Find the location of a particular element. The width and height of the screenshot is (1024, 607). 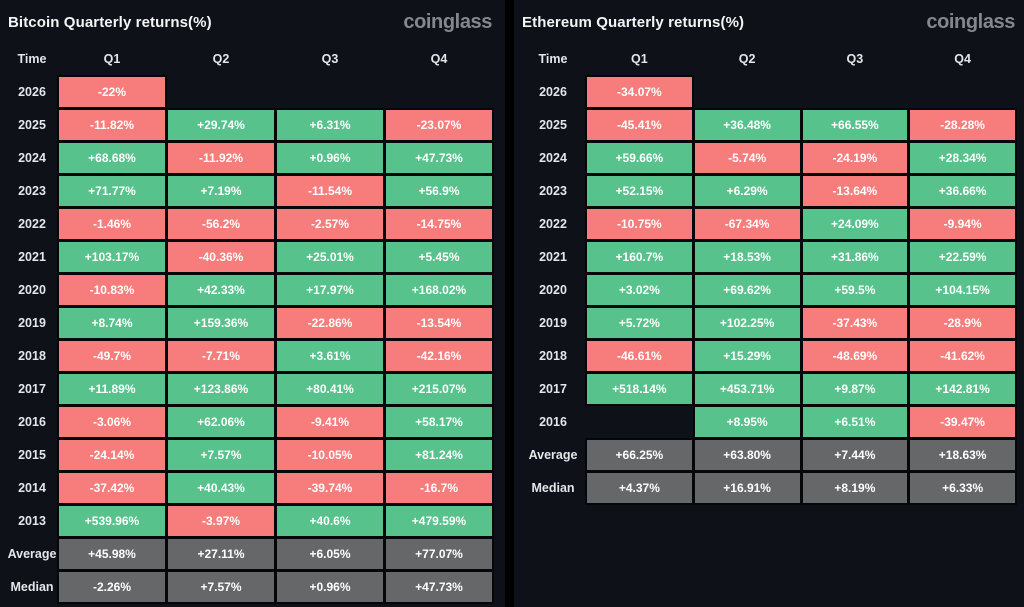

return-cell: -10.05% is located at coordinates (330, 455).